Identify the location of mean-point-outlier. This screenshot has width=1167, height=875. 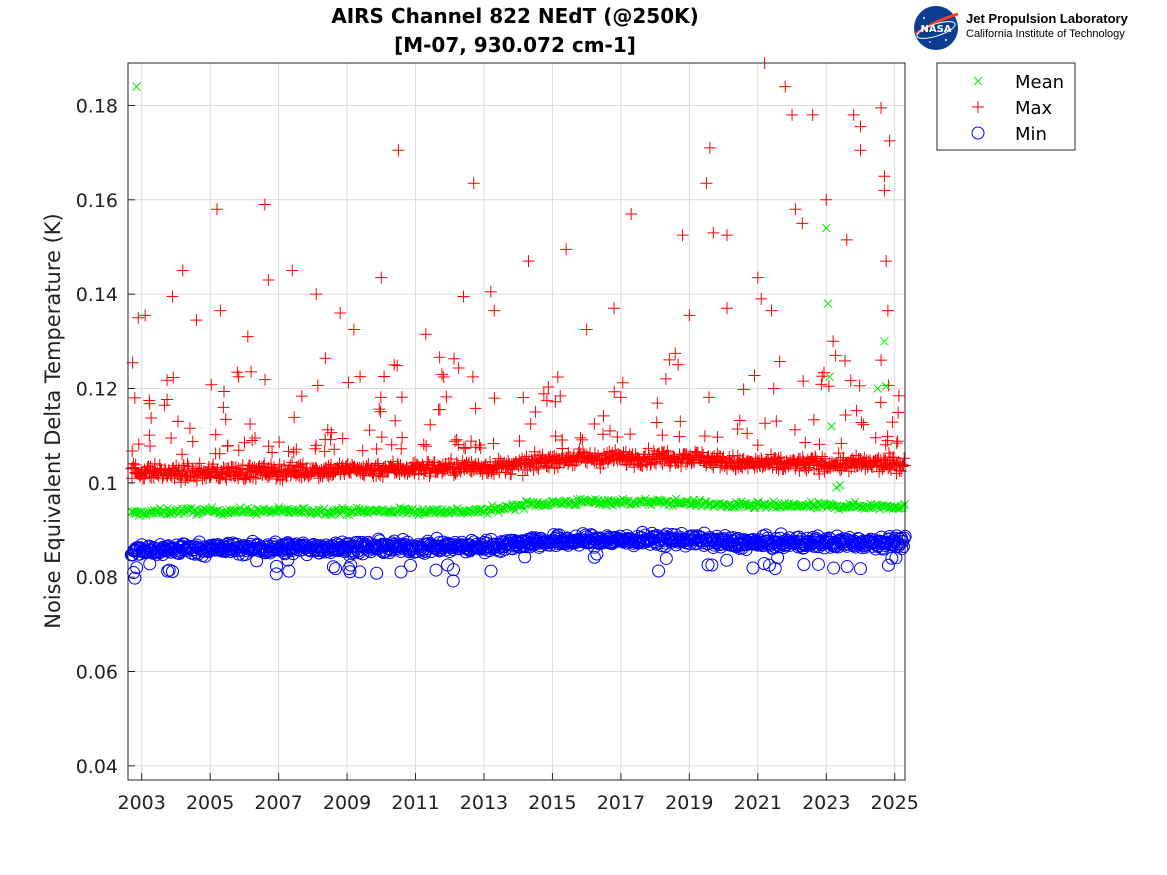
(830, 377).